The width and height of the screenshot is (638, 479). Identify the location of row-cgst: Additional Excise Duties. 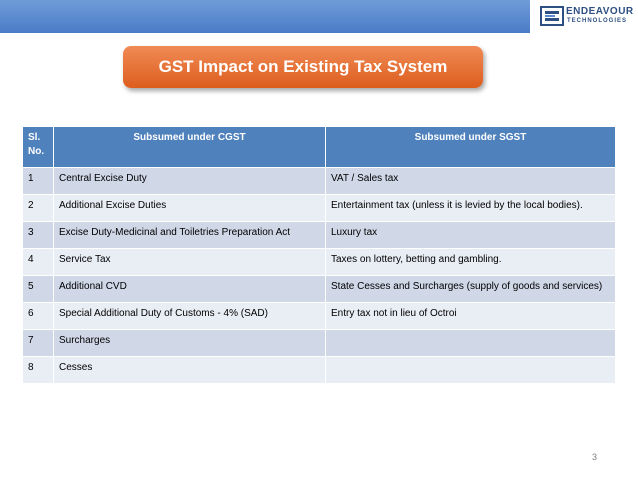
(189, 208).